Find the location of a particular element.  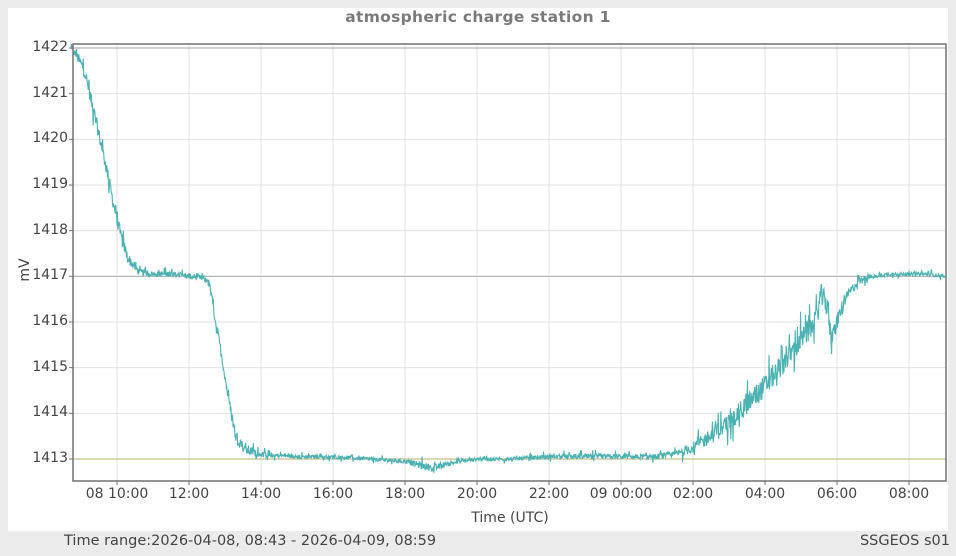

x-tick-label: 22:00 is located at coordinates (549, 494).